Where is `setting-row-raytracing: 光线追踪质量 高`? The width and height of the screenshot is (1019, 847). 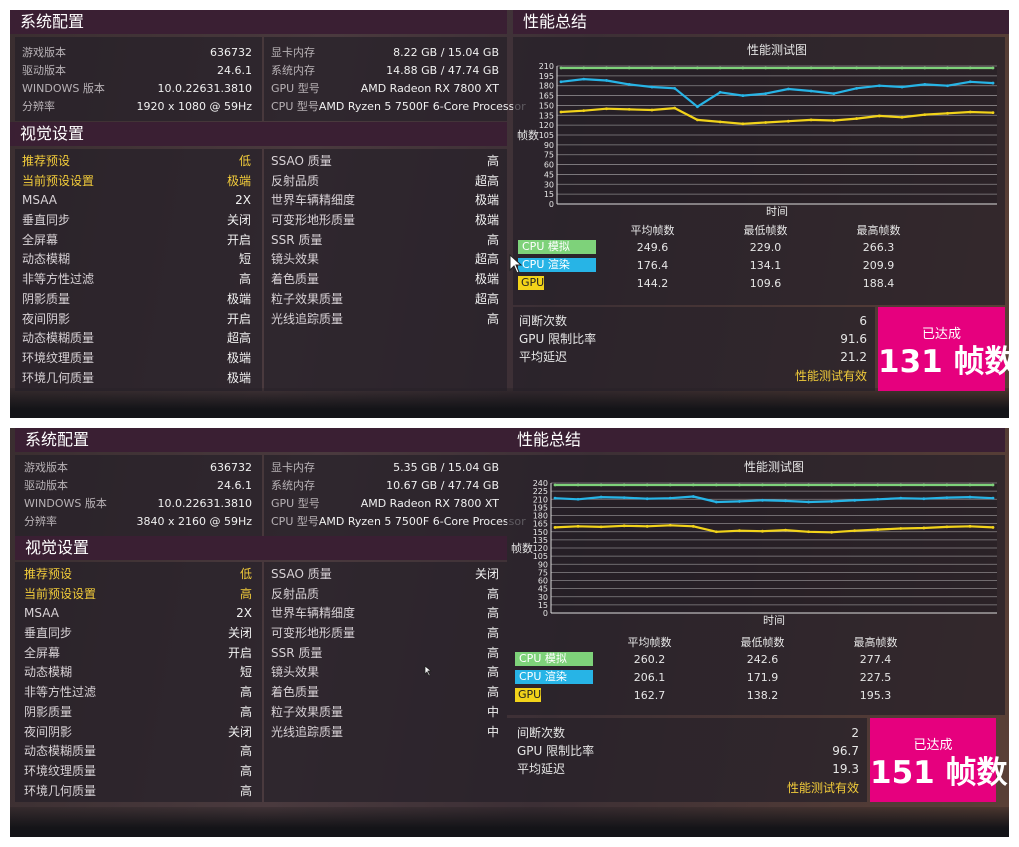
setting-row-raytracing: 光线追踪质量 高 is located at coordinates (385, 320).